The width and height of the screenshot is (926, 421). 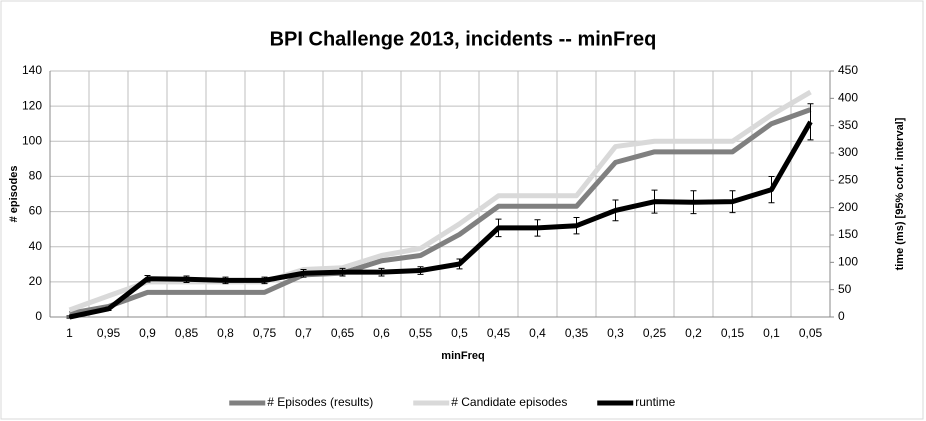 What do you see at coordinates (69, 333) in the screenshot?
I see `x-tick-label: 1` at bounding box center [69, 333].